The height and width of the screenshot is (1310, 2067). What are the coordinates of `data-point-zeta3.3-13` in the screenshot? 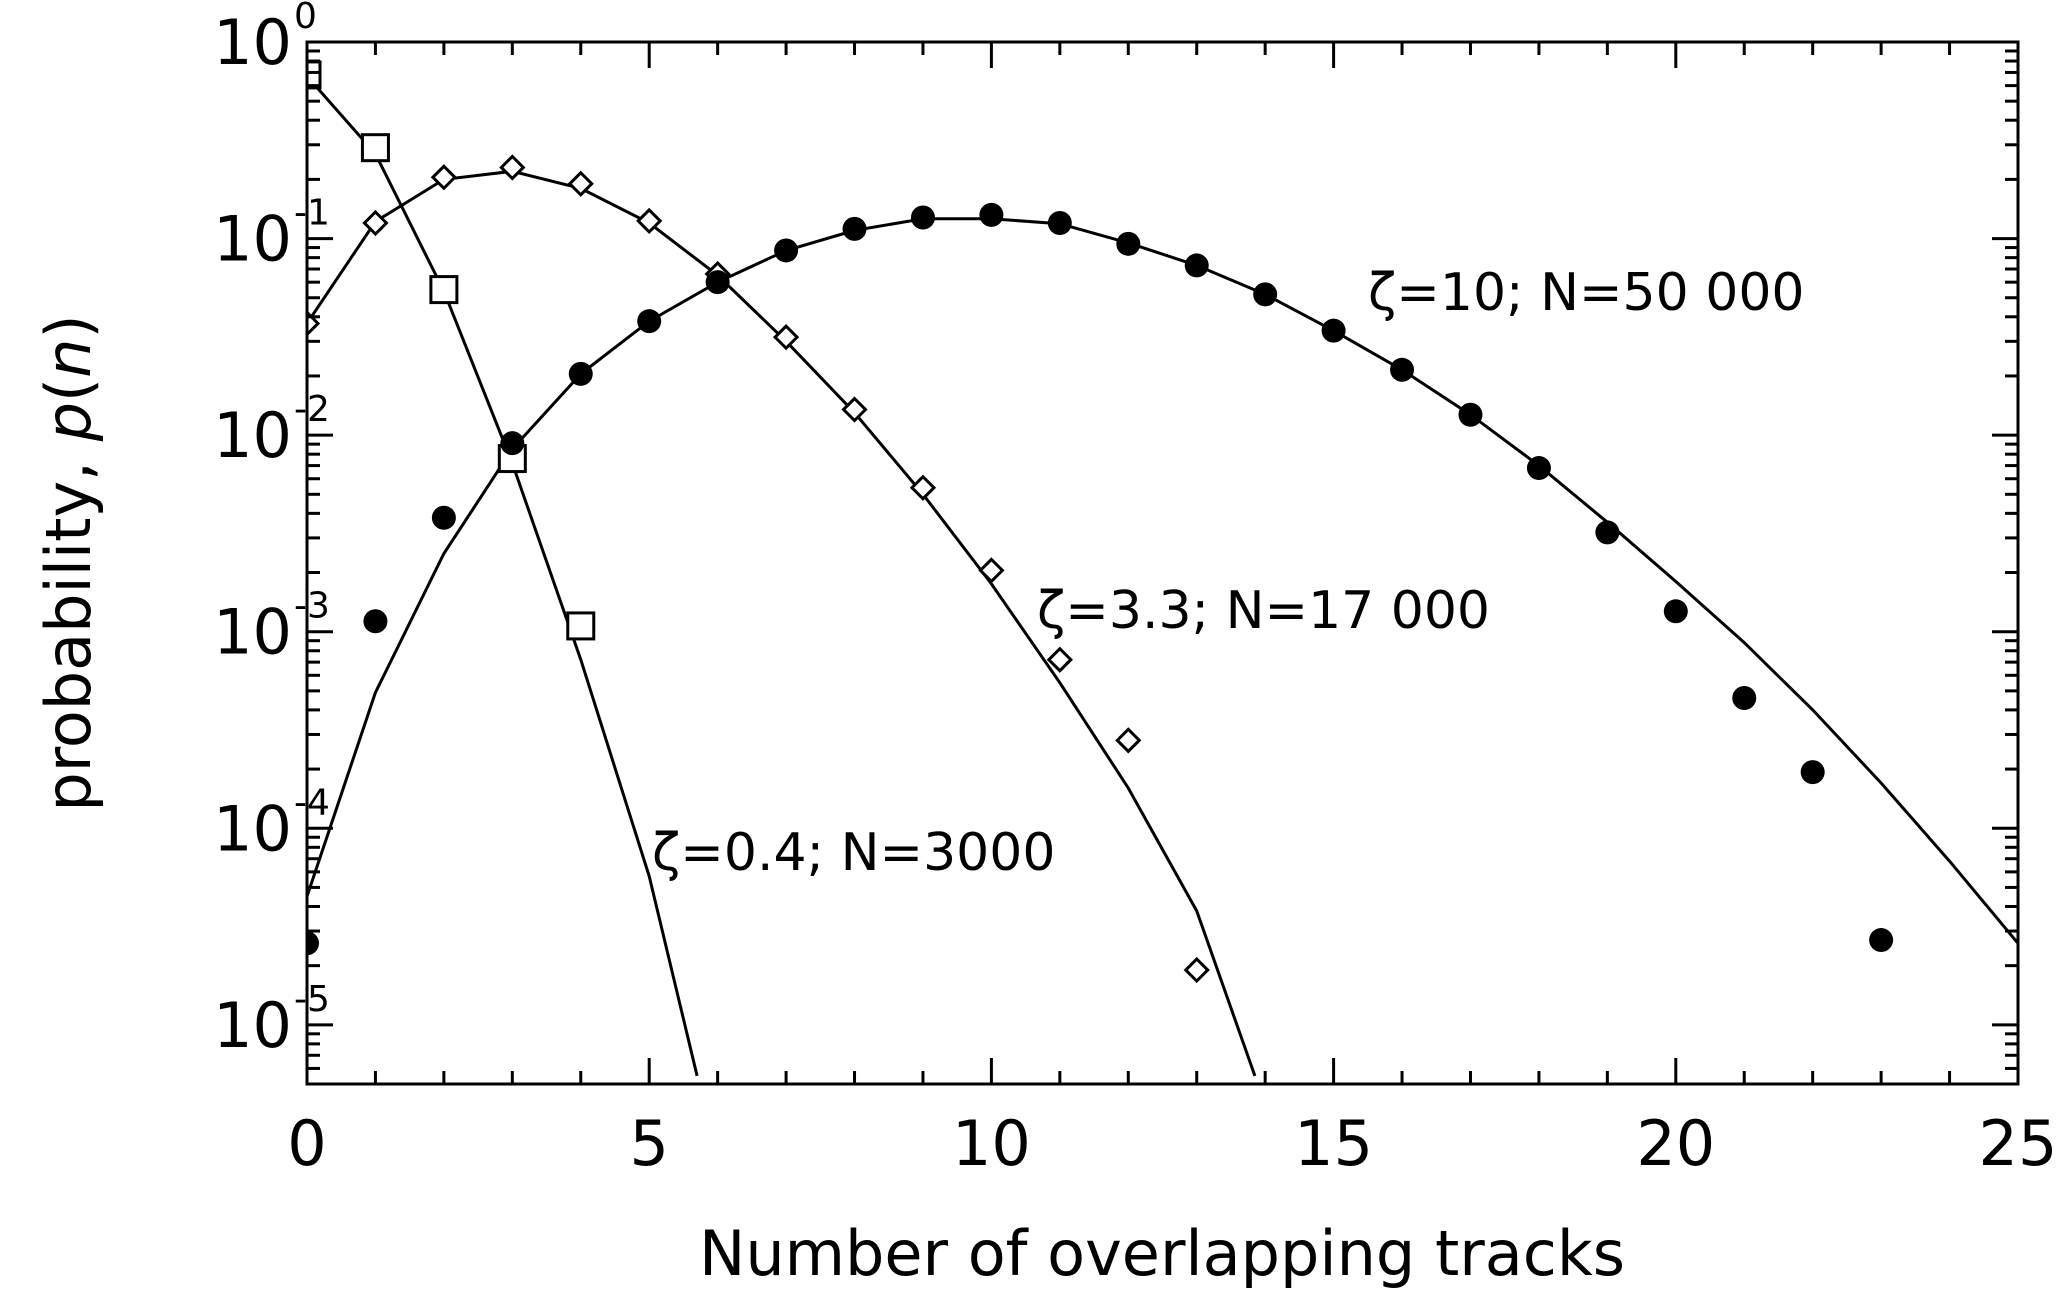 It's located at (1196, 970).